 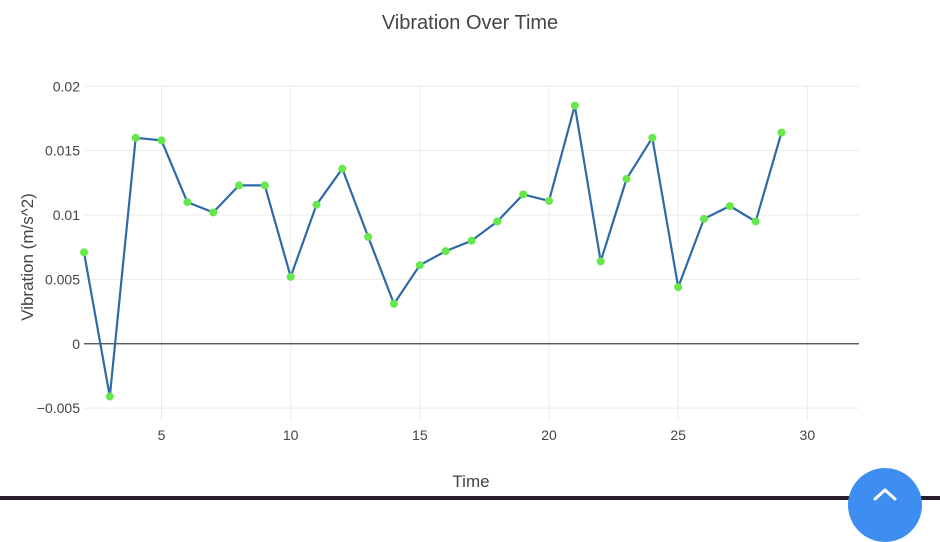 What do you see at coordinates (470, 23) in the screenshot?
I see `chart-title: Vibration Over Time` at bounding box center [470, 23].